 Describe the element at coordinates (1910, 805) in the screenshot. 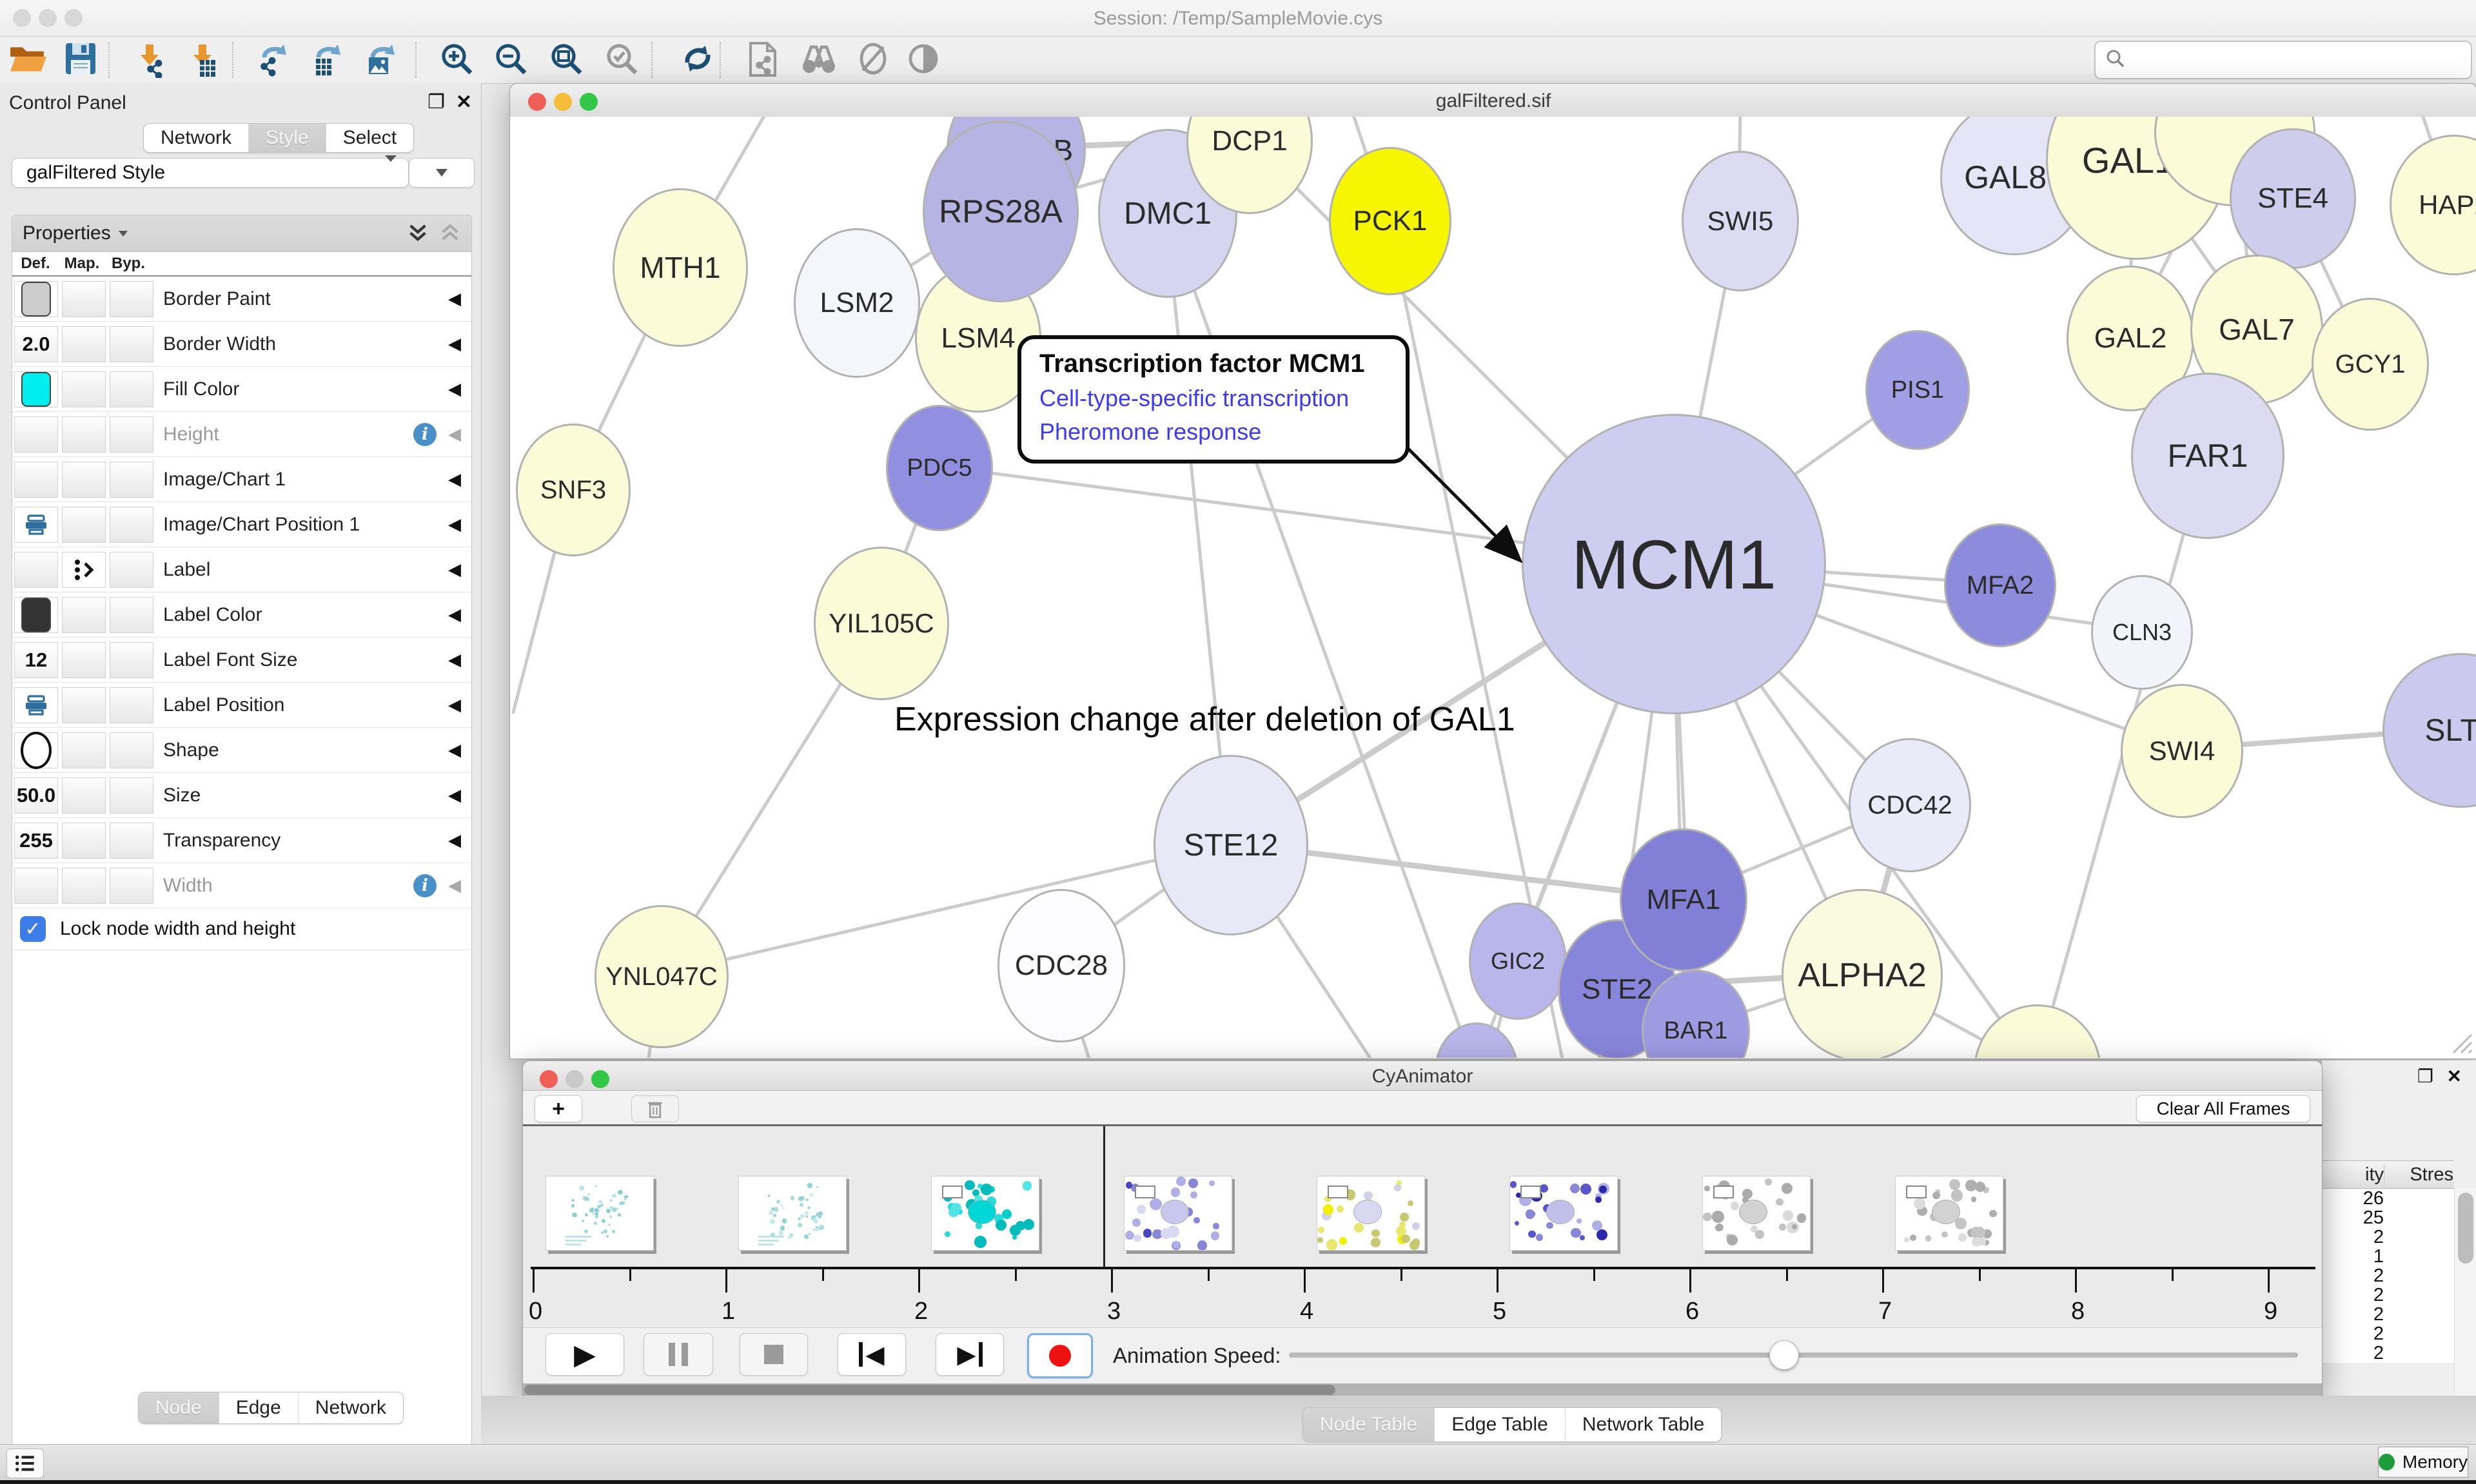

I see `network-node-cdc42: CDC42` at that location.